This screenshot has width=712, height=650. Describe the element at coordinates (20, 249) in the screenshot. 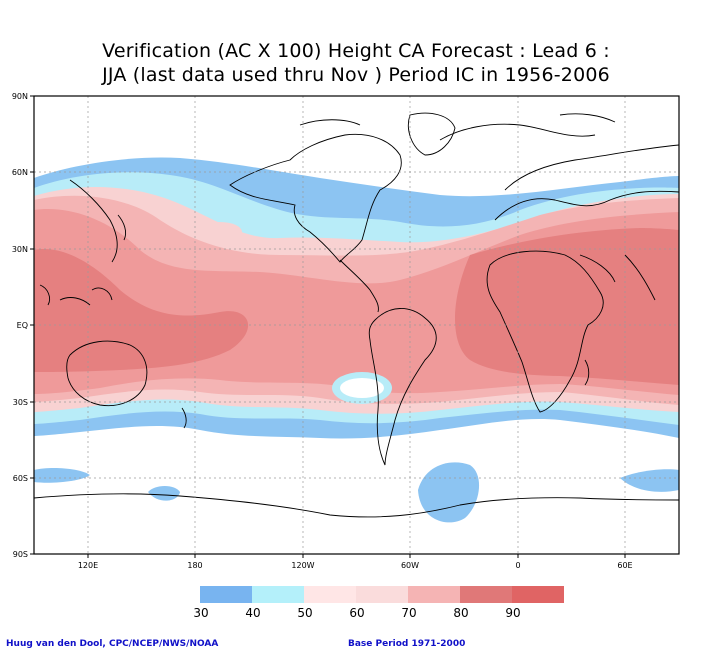

I see `lat-label: 30N` at that location.